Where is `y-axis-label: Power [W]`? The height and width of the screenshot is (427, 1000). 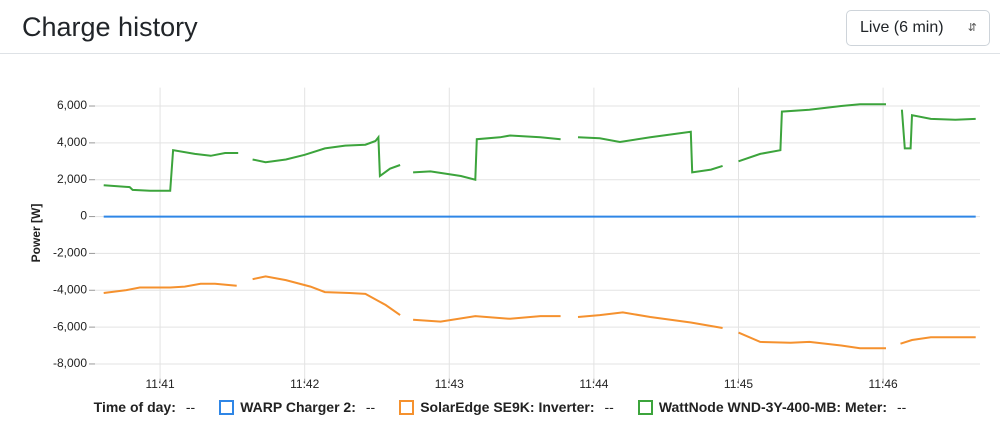 y-axis-label: Power [W] is located at coordinates (36, 233).